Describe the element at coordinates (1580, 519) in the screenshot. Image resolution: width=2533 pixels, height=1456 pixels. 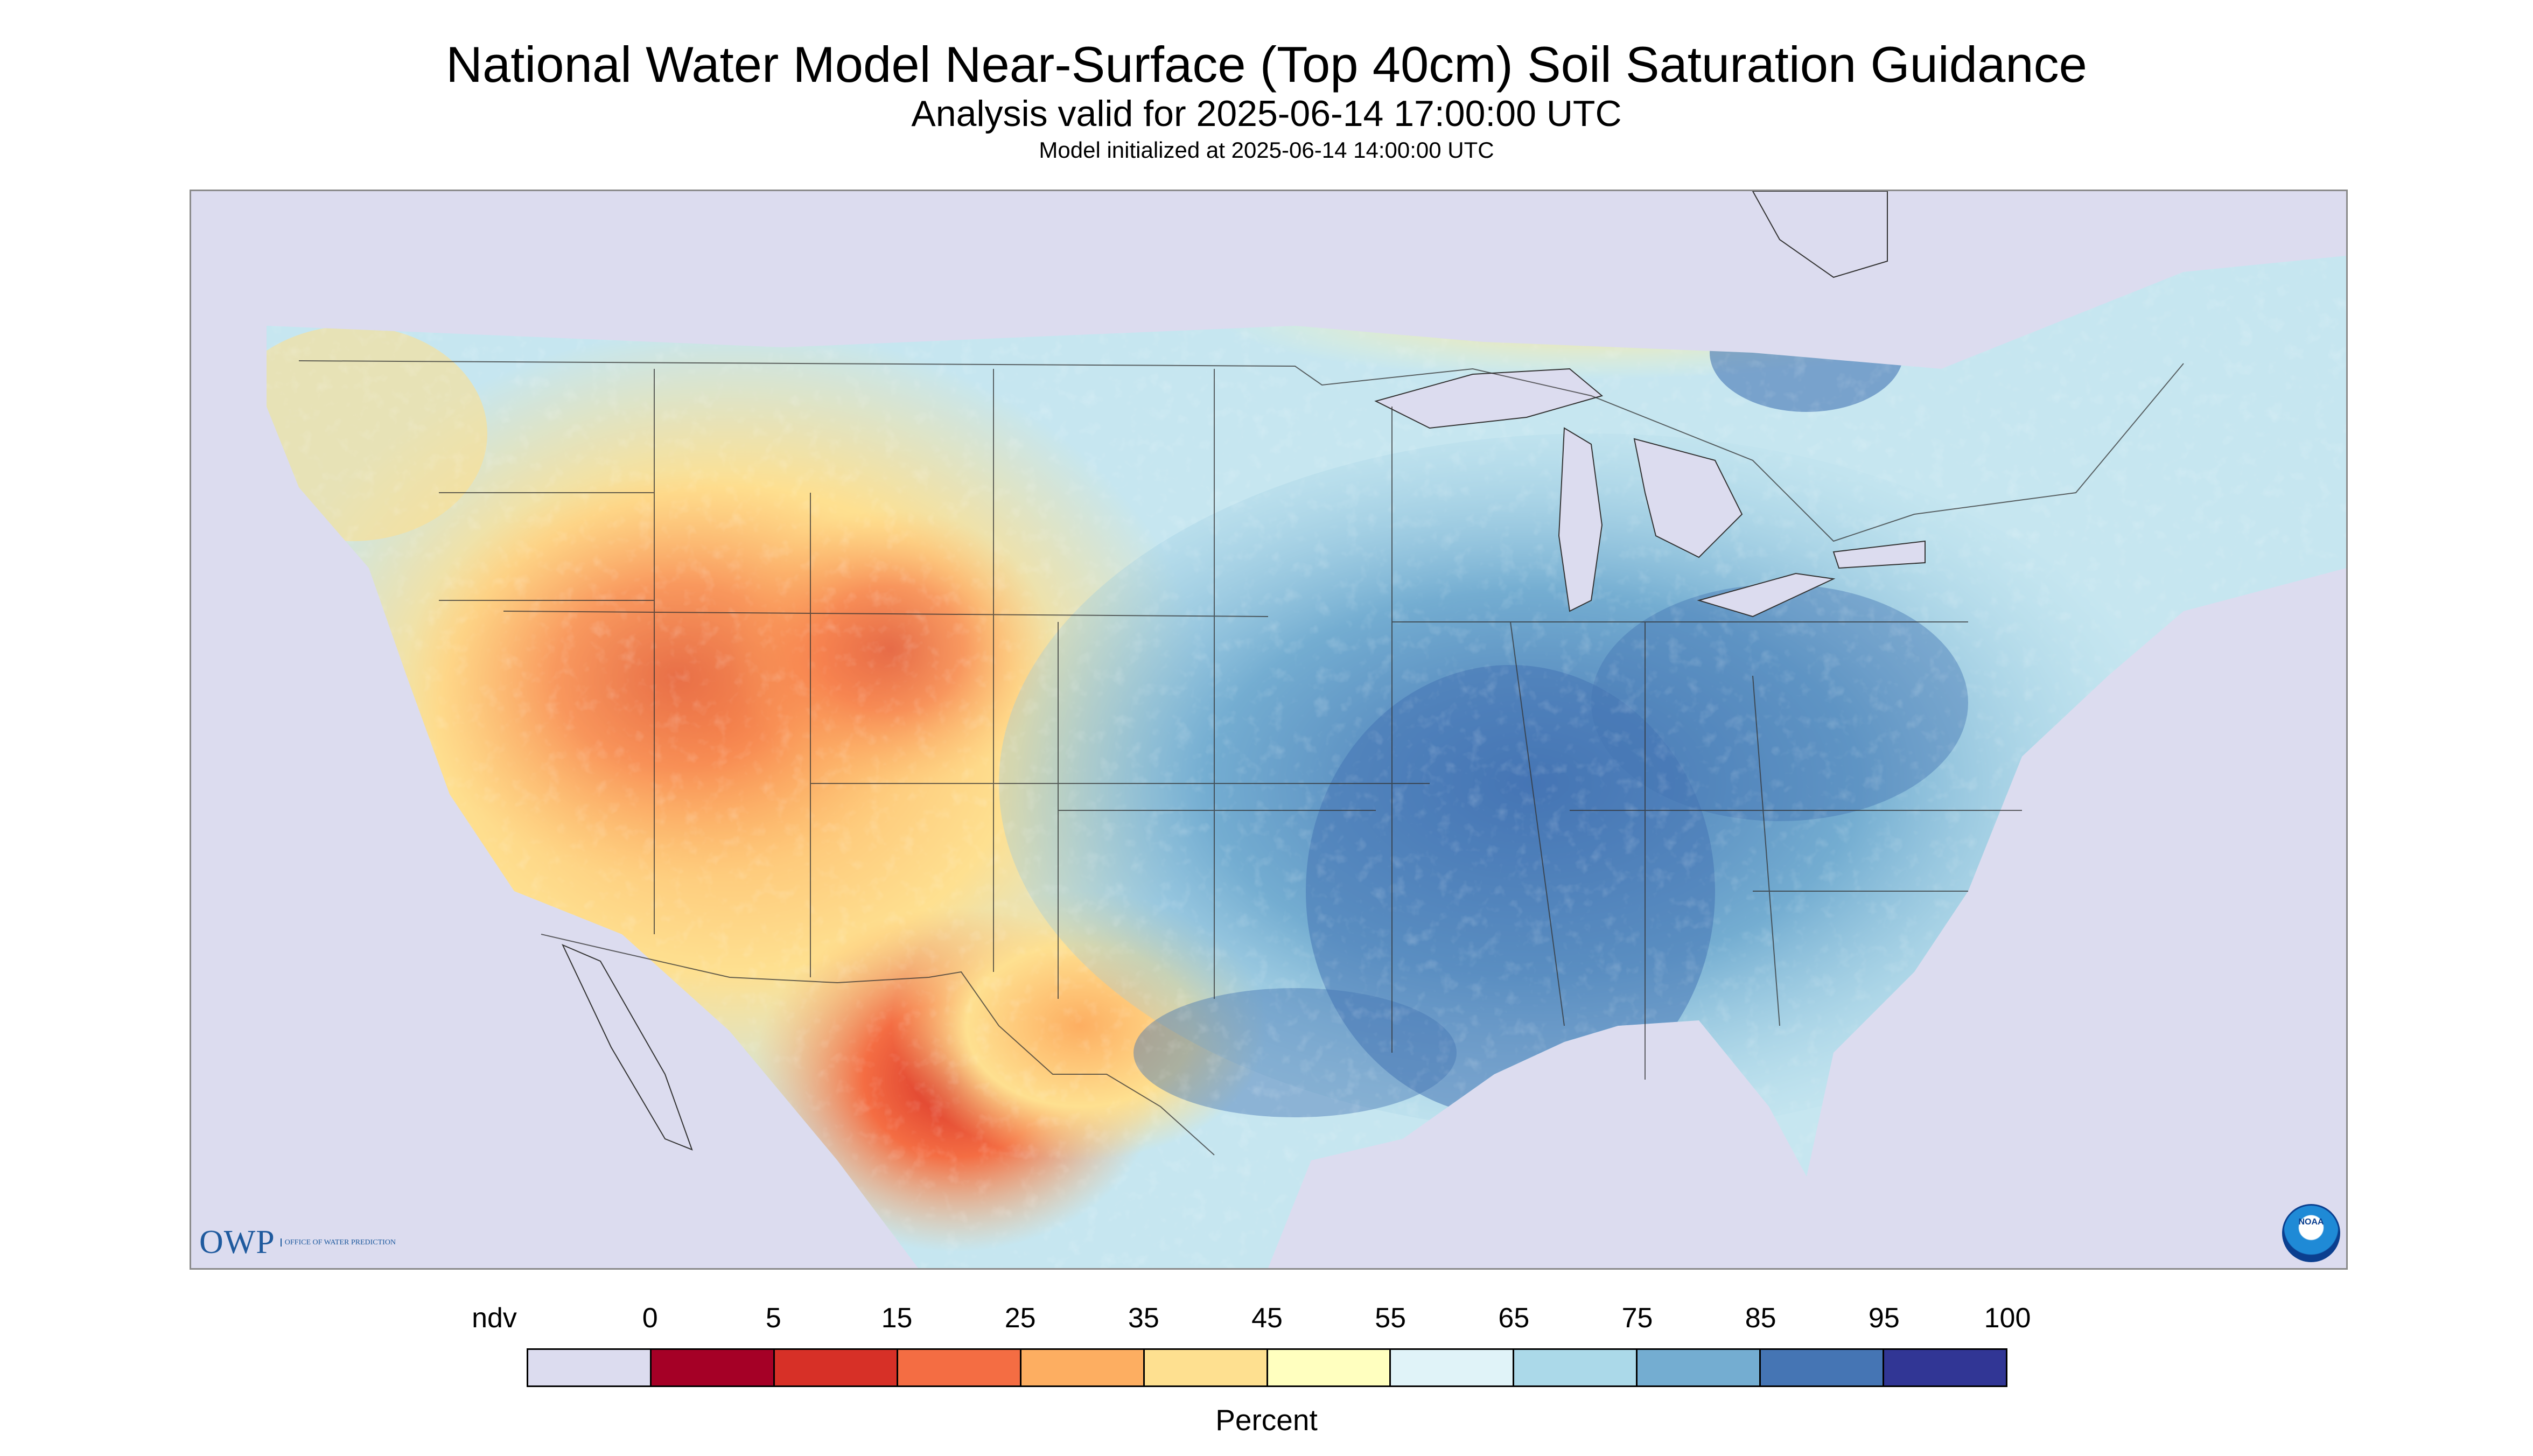
I see `lake-michigan` at that location.